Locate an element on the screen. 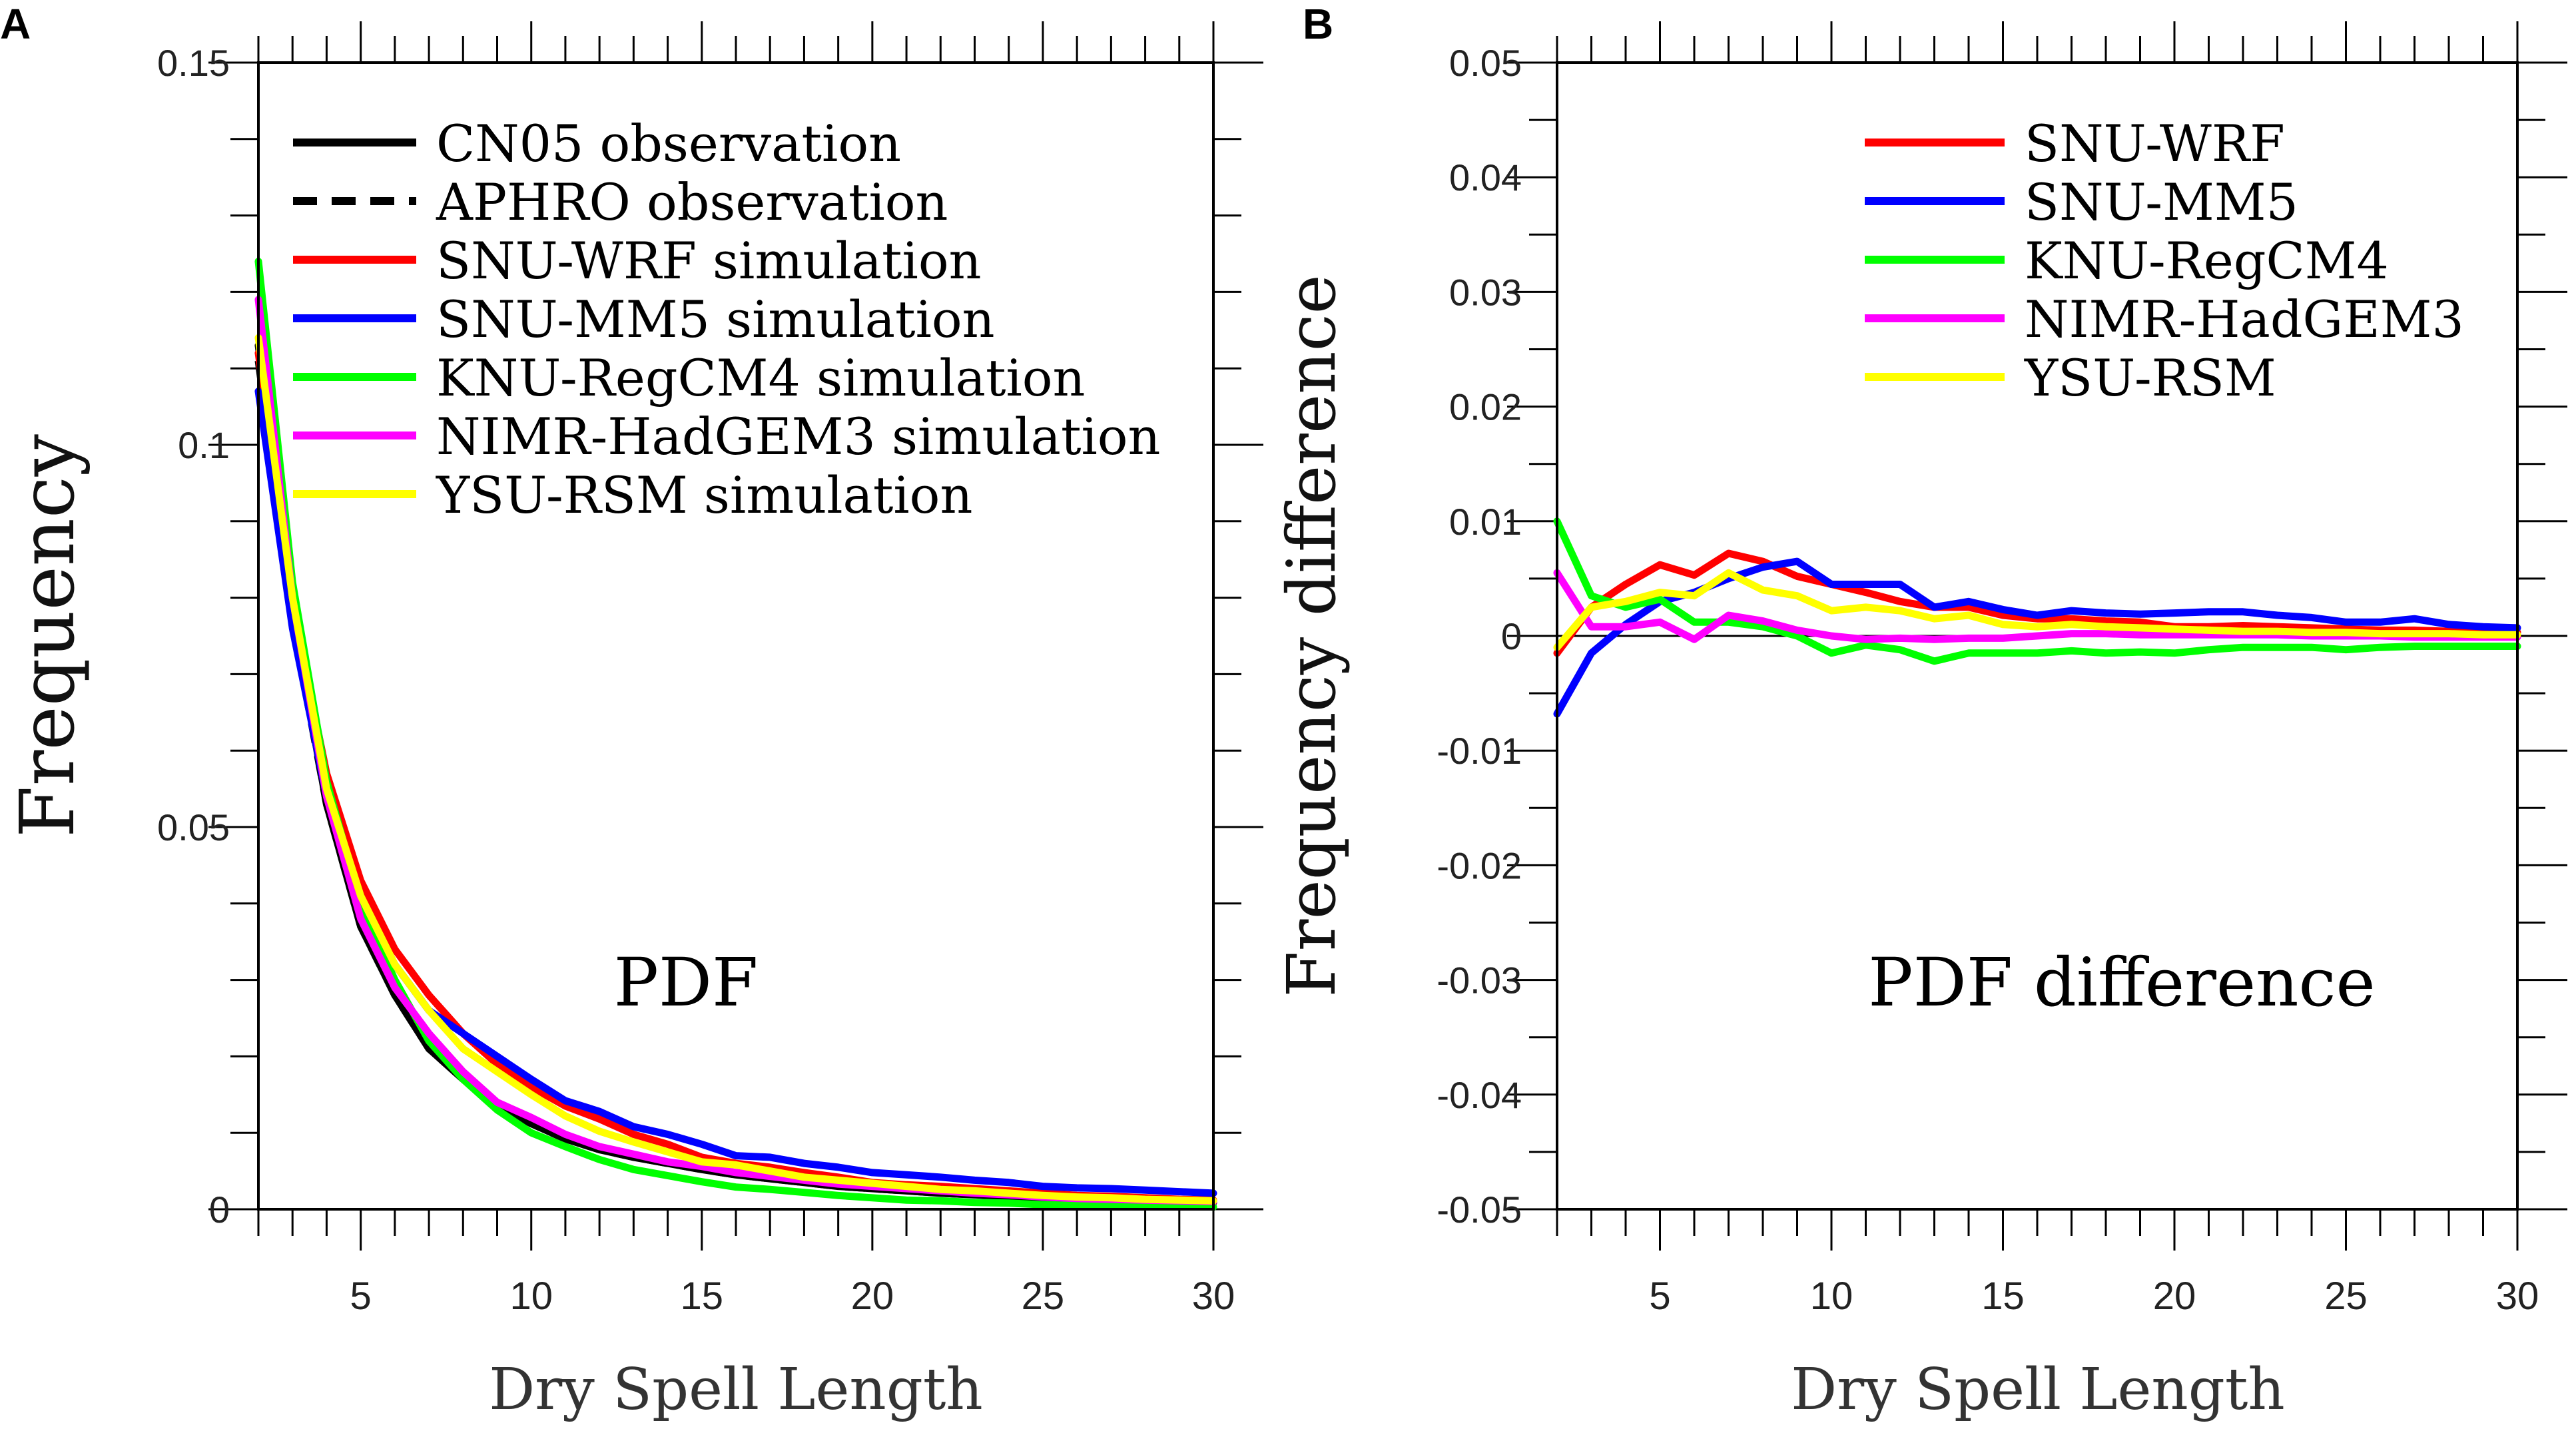 This screenshot has width=2576, height=1431. legend-label-snu-wrf-simulation: SNU-WRF simulation is located at coordinates (709, 260).